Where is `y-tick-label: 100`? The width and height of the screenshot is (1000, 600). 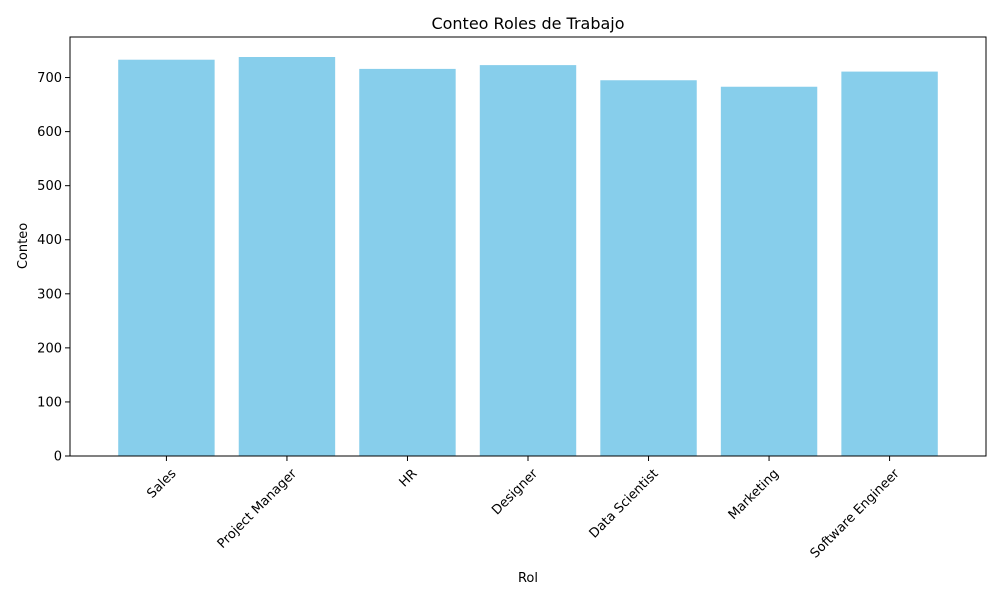
y-tick-label: 100 is located at coordinates (49, 402).